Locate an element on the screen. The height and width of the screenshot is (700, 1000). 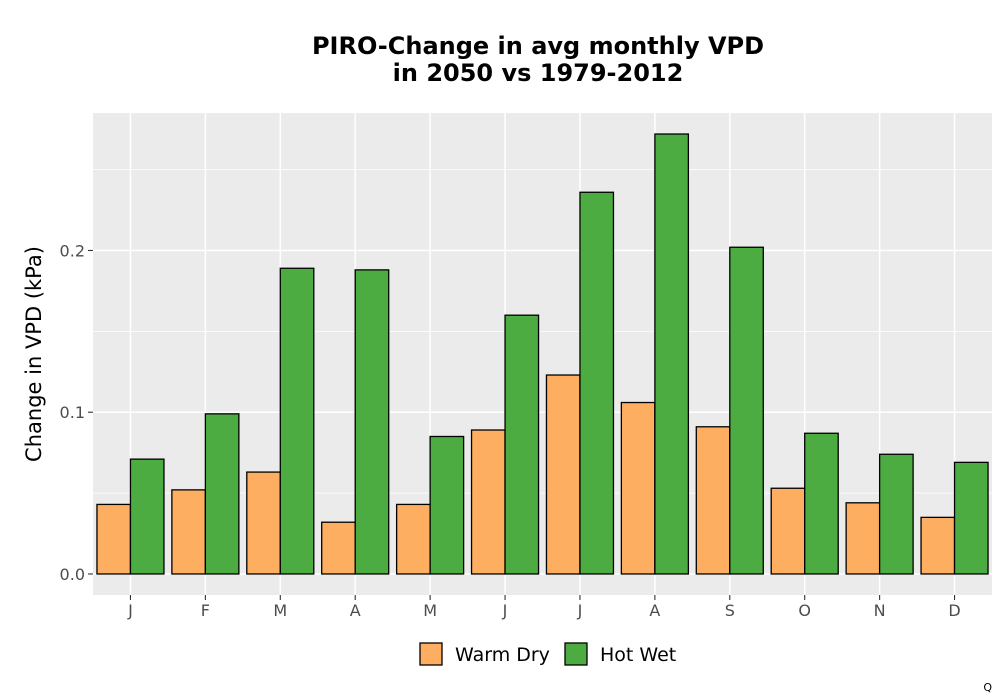
corner-note: Q is located at coordinates (987, 687).